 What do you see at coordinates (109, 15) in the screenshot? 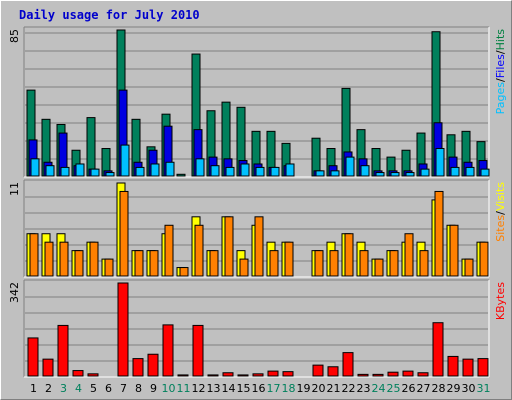
I see `graph-title: Daily usage for July 2010` at bounding box center [109, 15].